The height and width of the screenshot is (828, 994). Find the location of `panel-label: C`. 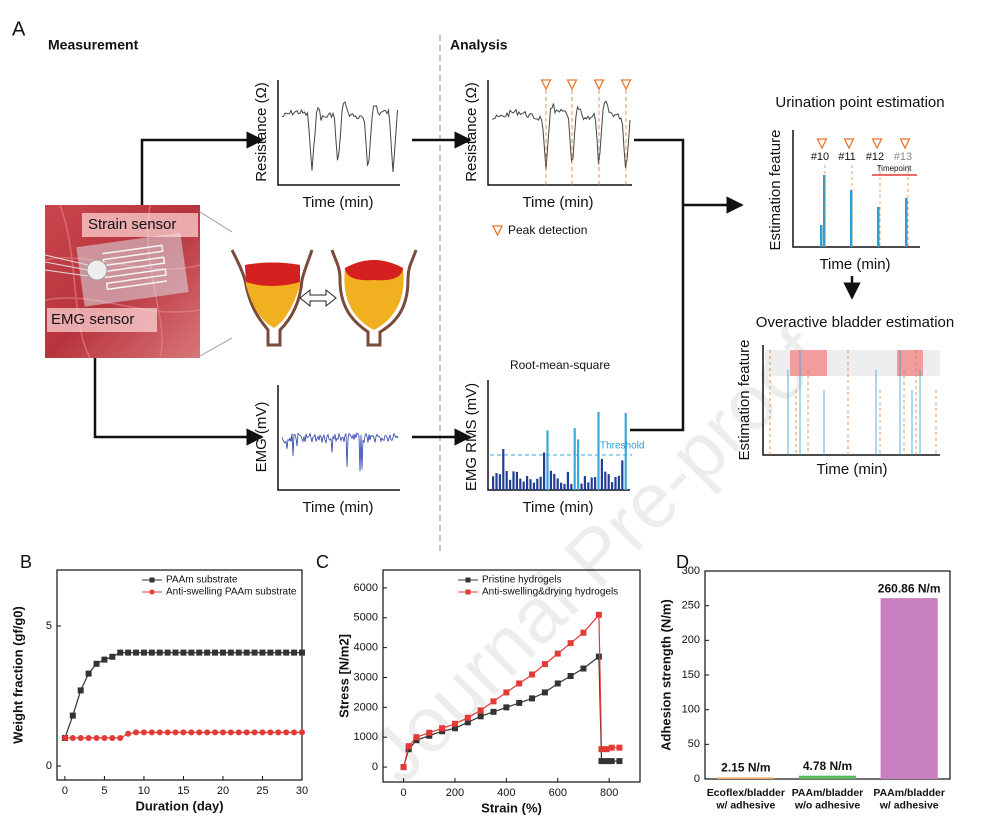

panel-label: C is located at coordinates (322, 562).